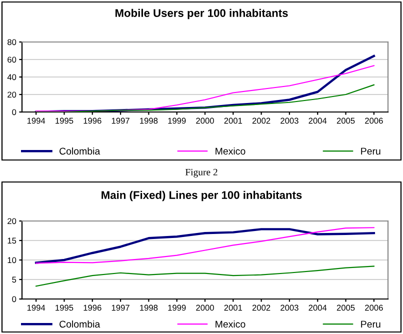  I want to click on y-tick-label: 40, so click(11, 77).